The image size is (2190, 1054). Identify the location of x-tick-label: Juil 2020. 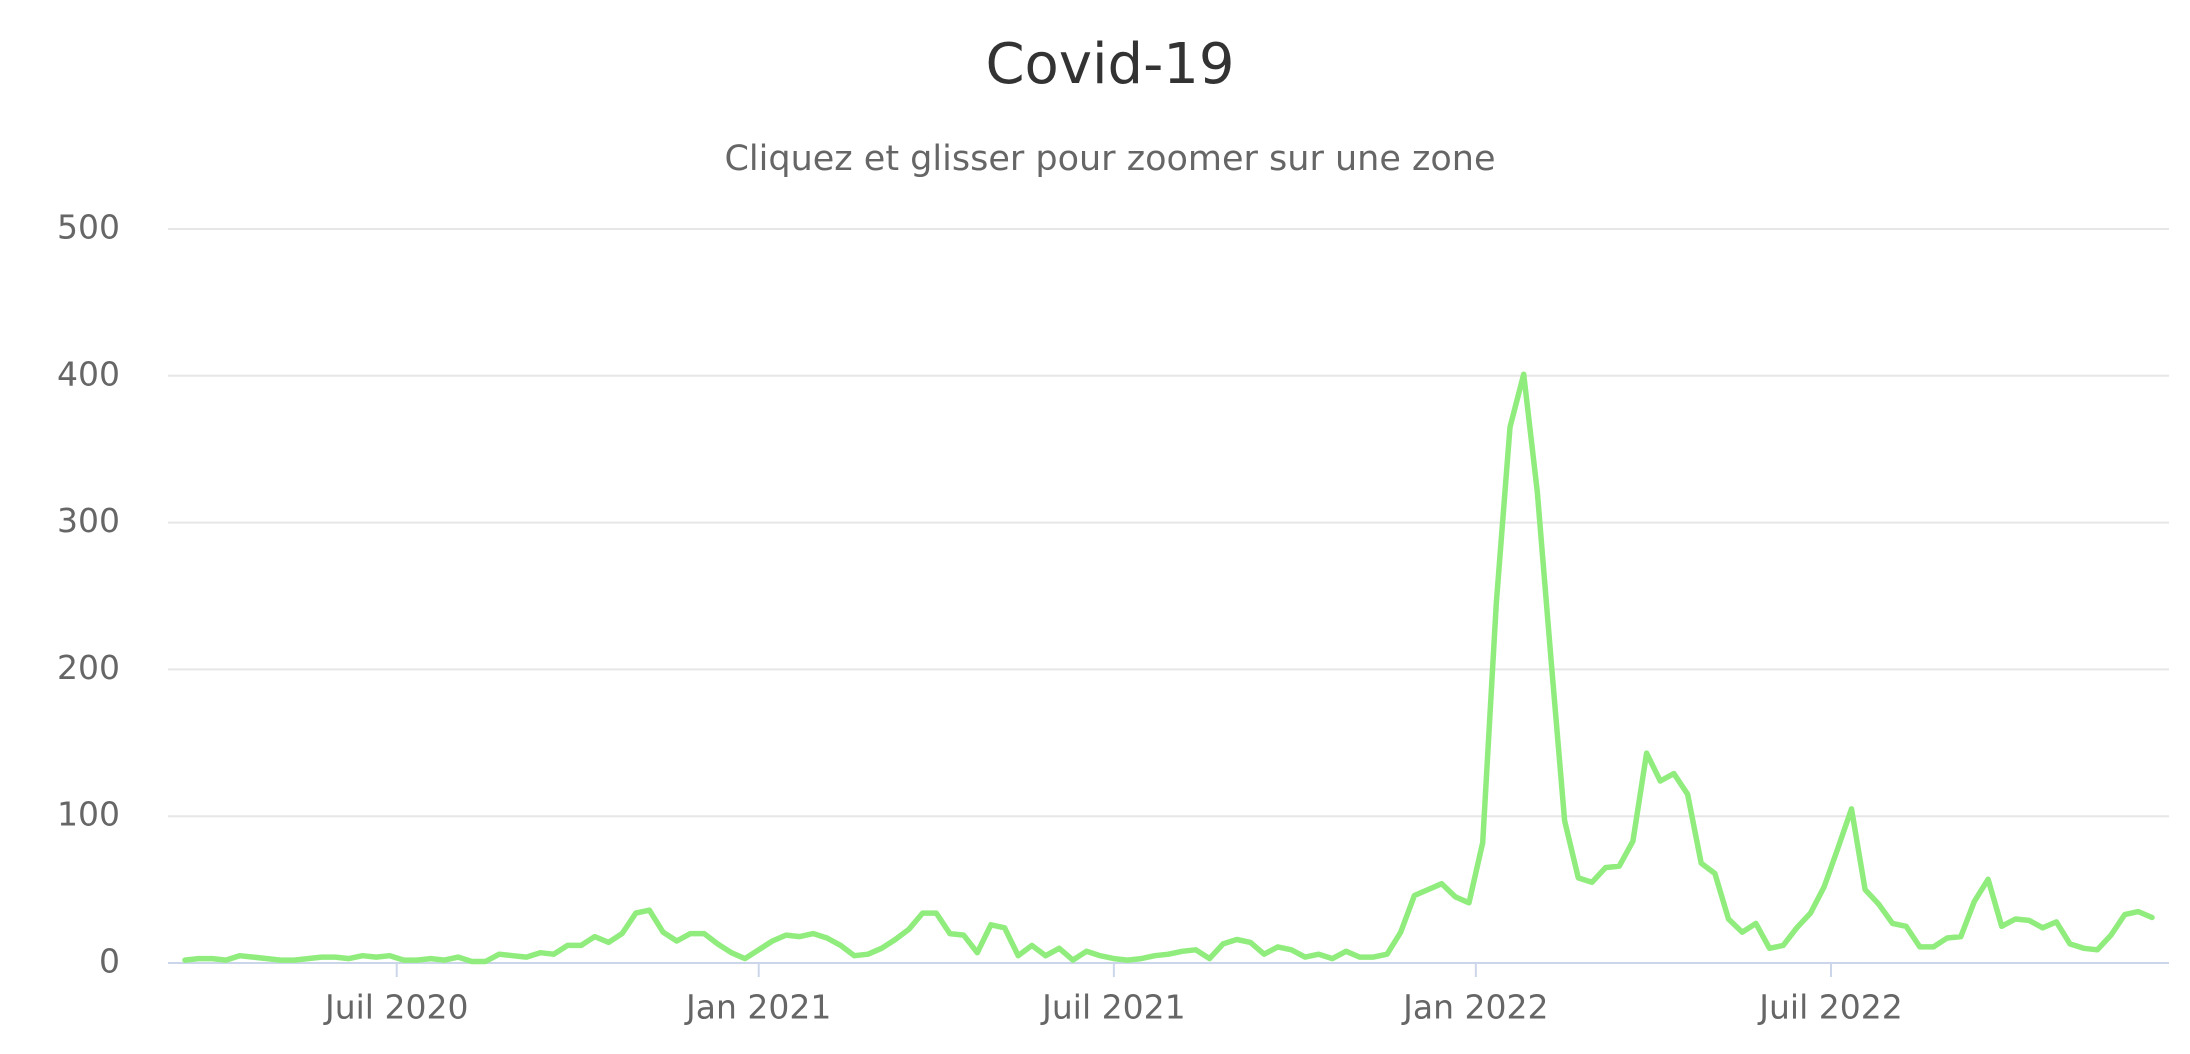
(395, 1007).